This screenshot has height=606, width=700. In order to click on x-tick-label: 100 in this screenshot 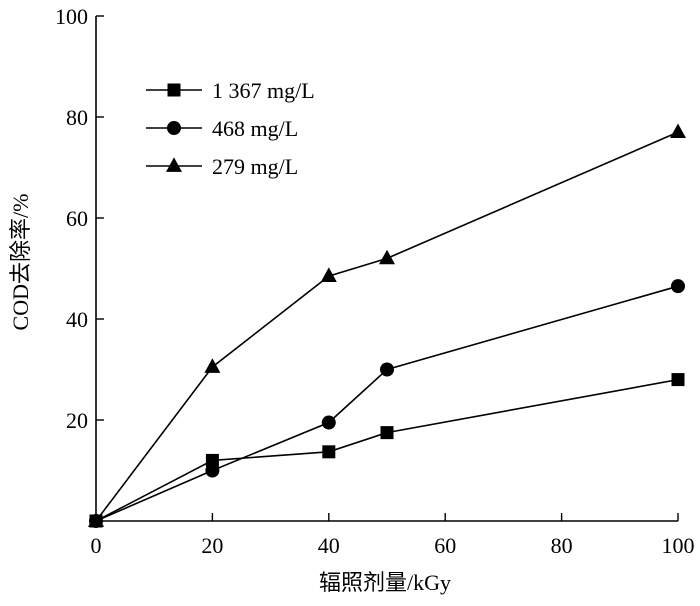, I will do `click(678, 545)`.